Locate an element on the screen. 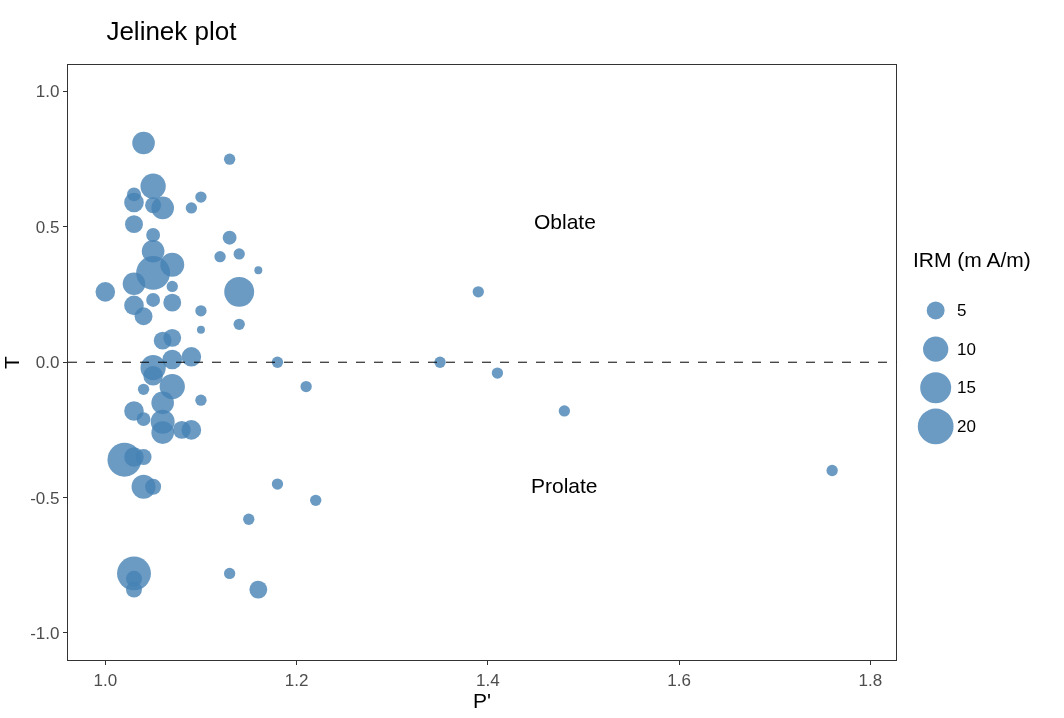 This screenshot has height=718, width=1064. legend-label: 10 is located at coordinates (966, 349).